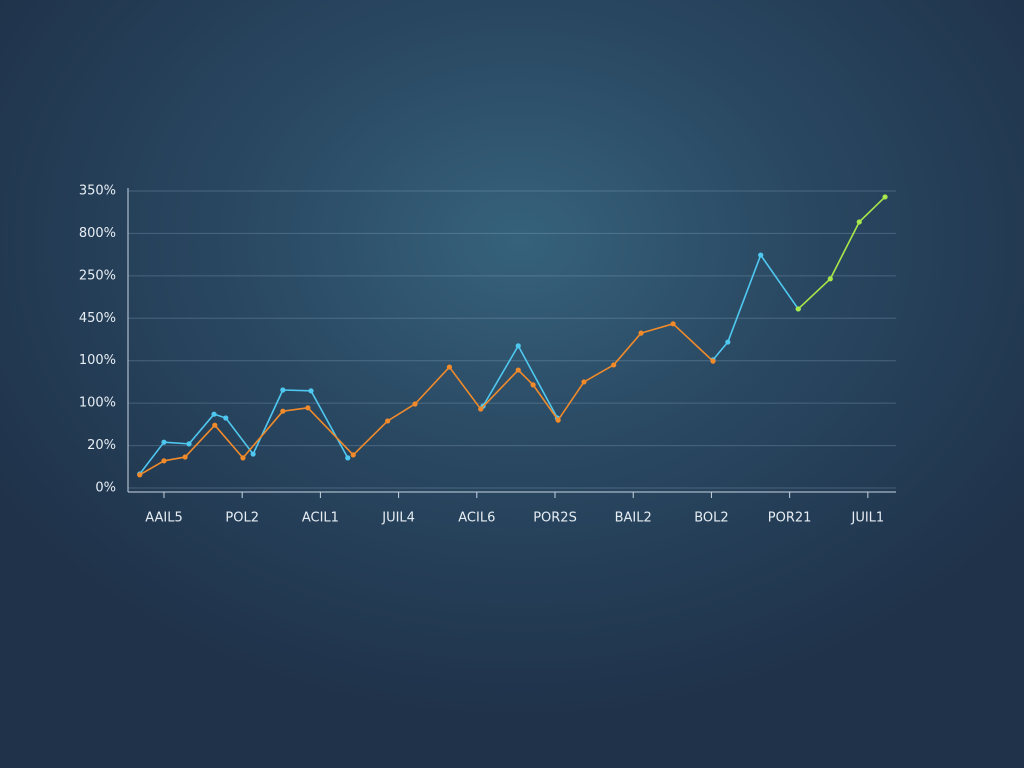  What do you see at coordinates (97, 233) in the screenshot?
I see `y-tick-label: 800%` at bounding box center [97, 233].